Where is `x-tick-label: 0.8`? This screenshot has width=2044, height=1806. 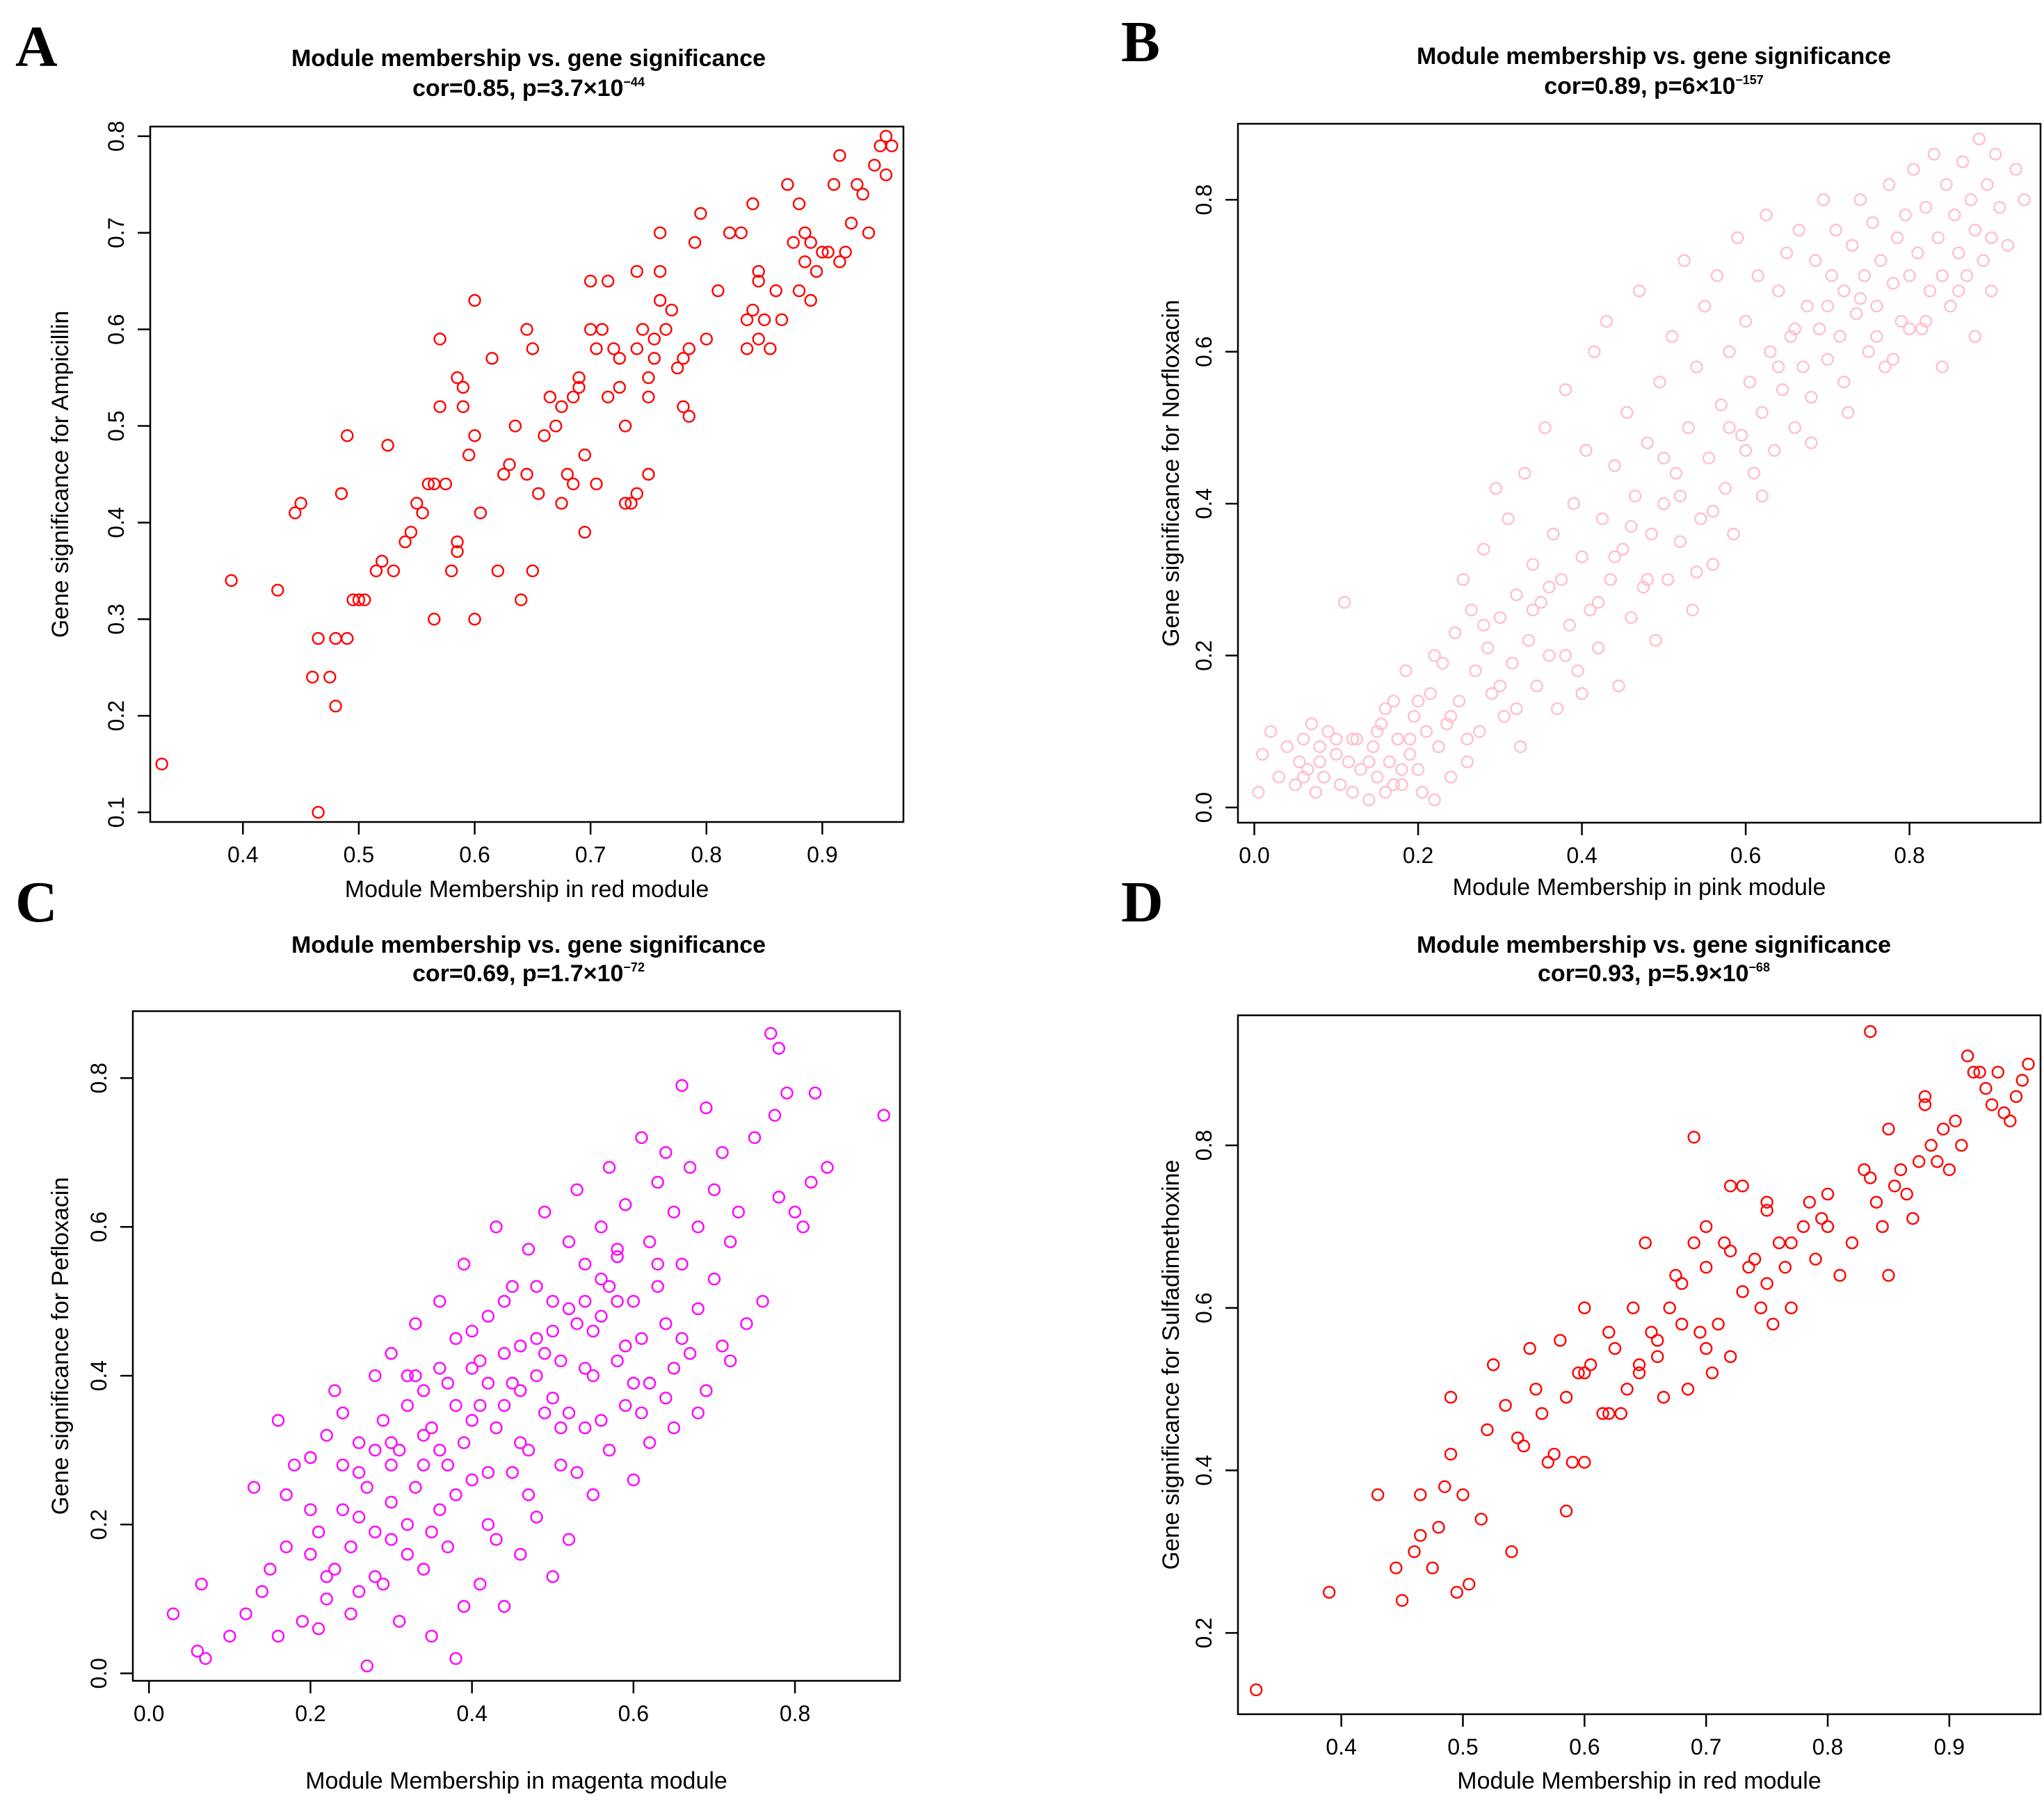 x-tick-label: 0.8 is located at coordinates (706, 854).